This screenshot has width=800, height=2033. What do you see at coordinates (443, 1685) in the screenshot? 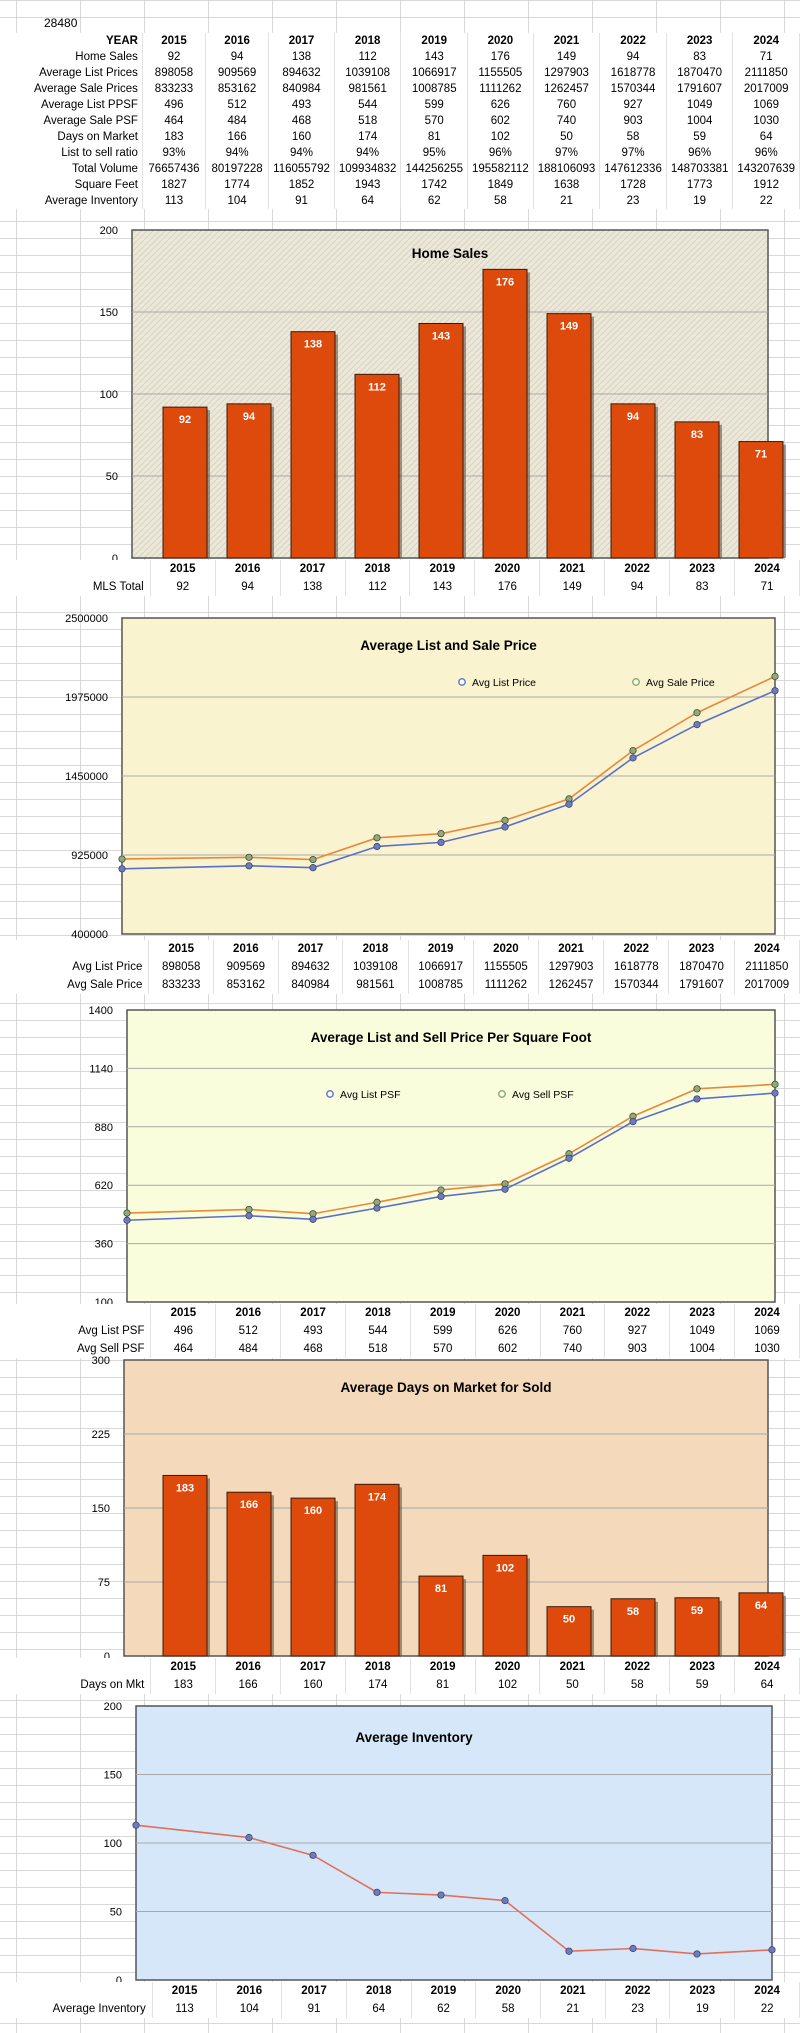
I see `value-cell: 81` at bounding box center [443, 1685].